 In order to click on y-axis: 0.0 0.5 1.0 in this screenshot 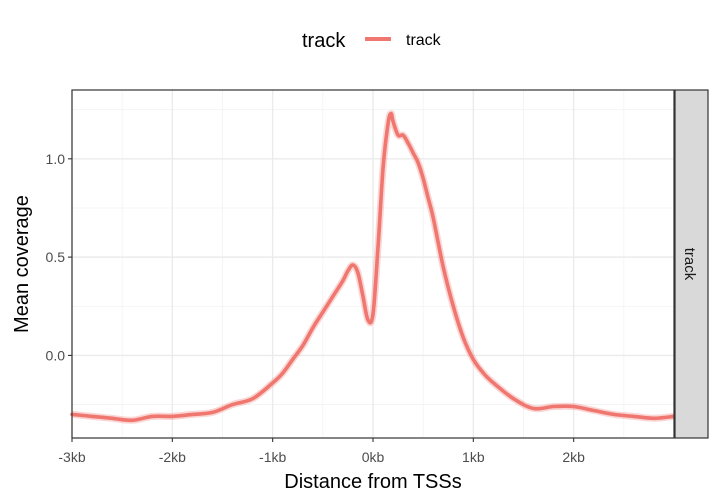, I will do `click(59, 257)`.